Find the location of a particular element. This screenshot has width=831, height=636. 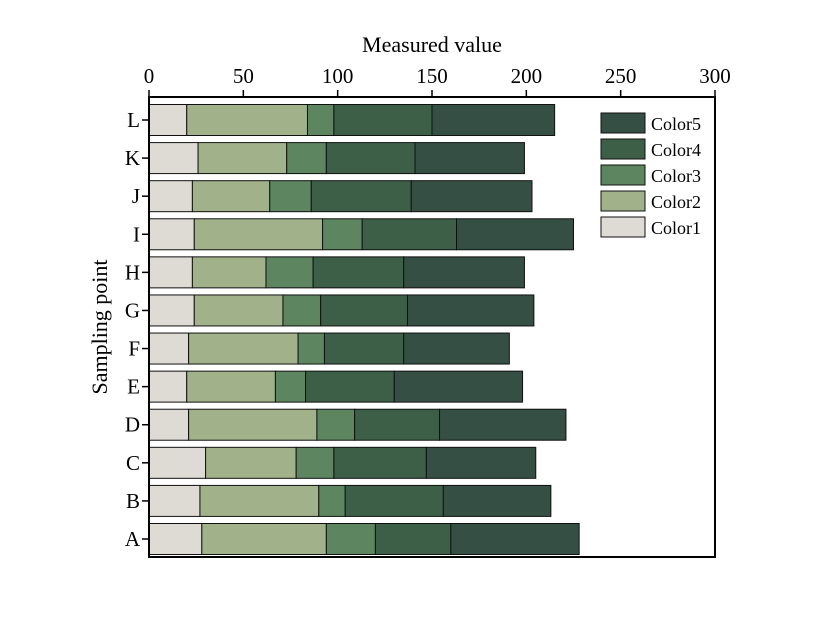

bar-A-color3 is located at coordinates (350, 539).